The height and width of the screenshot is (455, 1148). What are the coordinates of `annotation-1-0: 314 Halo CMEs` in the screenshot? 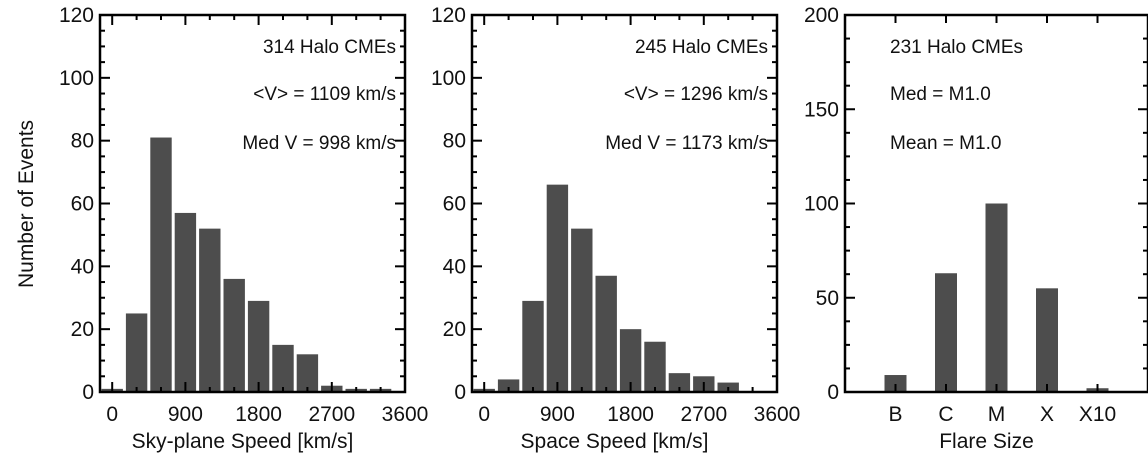 It's located at (329, 47).